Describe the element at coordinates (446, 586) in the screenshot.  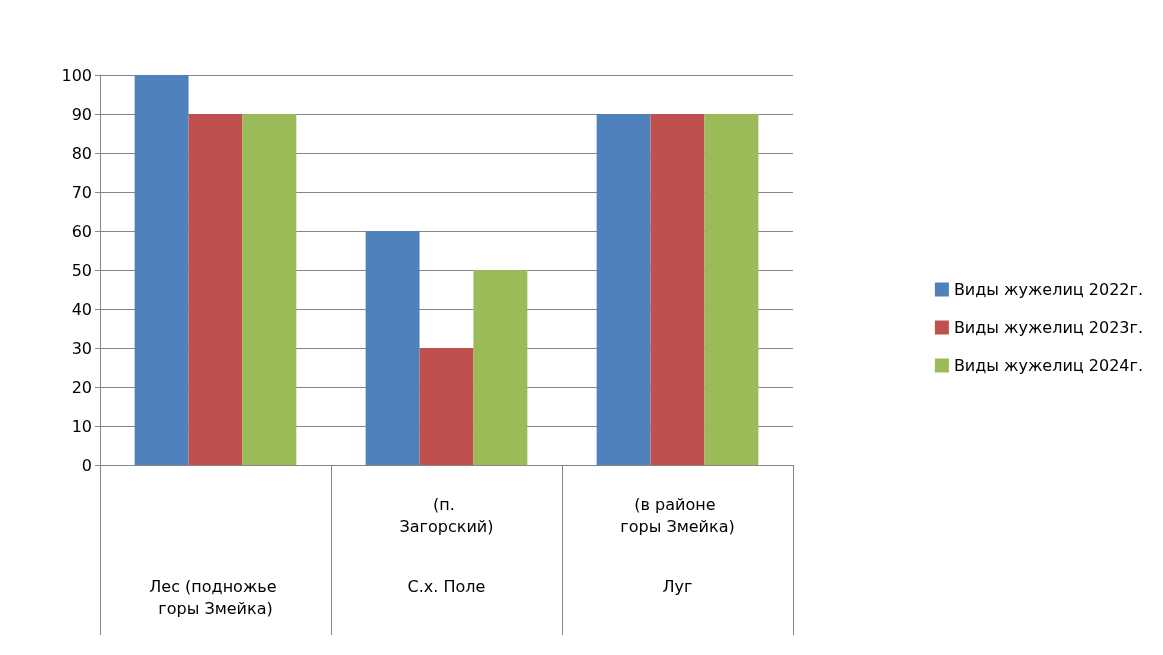
I see `x-tick-label: С.х. Поле` at that location.